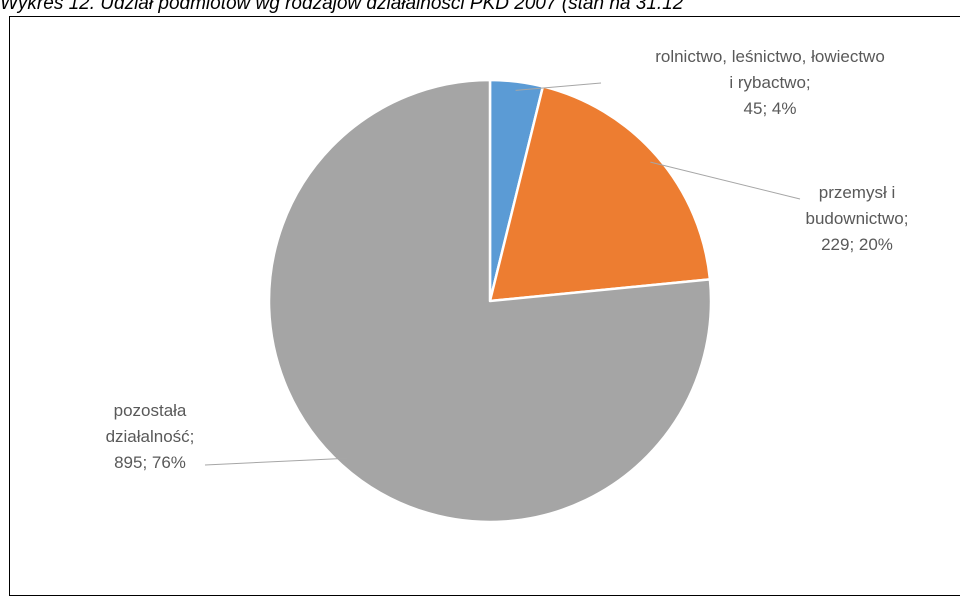 Image resolution: width=960 pixels, height=596 pixels. I want to click on data-label-line: rolnictwo, leśnictwo, łowiectwo, so click(770, 56).